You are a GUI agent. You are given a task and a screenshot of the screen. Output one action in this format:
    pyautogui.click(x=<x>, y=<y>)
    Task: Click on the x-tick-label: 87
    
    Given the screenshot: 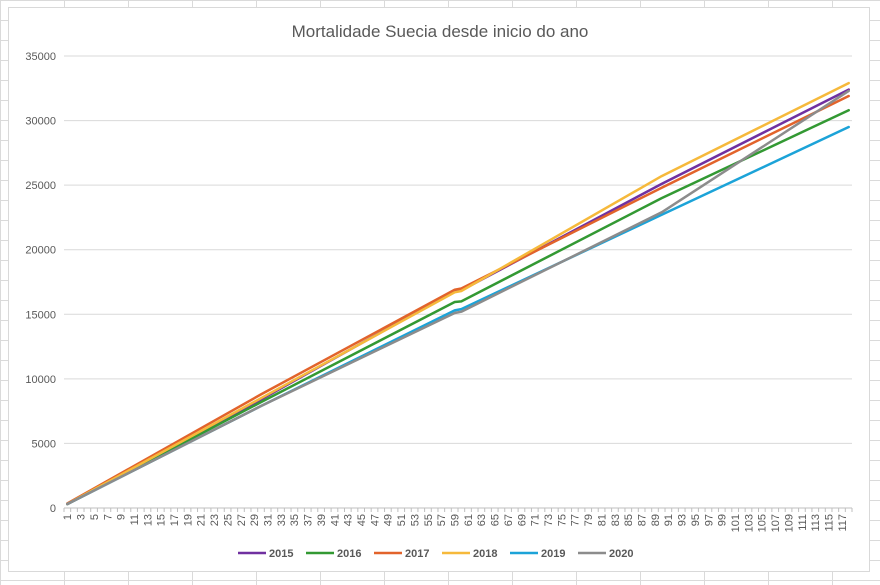 What is the action you would take?
    pyautogui.click(x=642, y=520)
    